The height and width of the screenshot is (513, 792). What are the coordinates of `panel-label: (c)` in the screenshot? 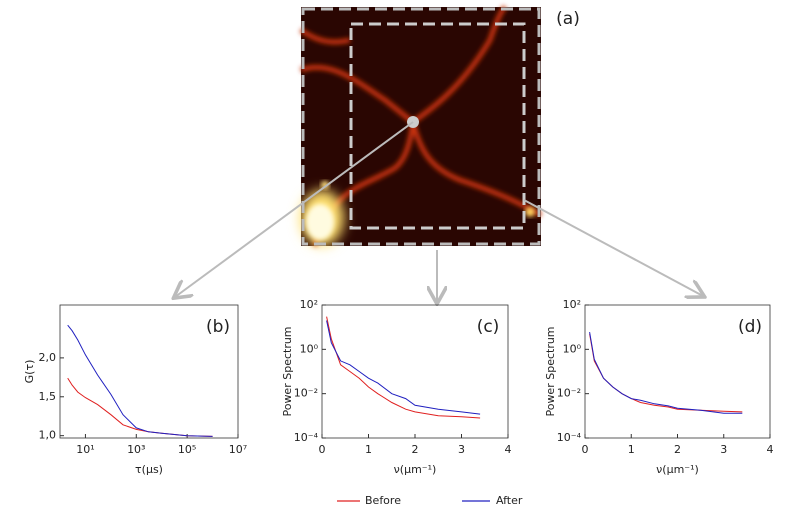 It's located at (488, 327).